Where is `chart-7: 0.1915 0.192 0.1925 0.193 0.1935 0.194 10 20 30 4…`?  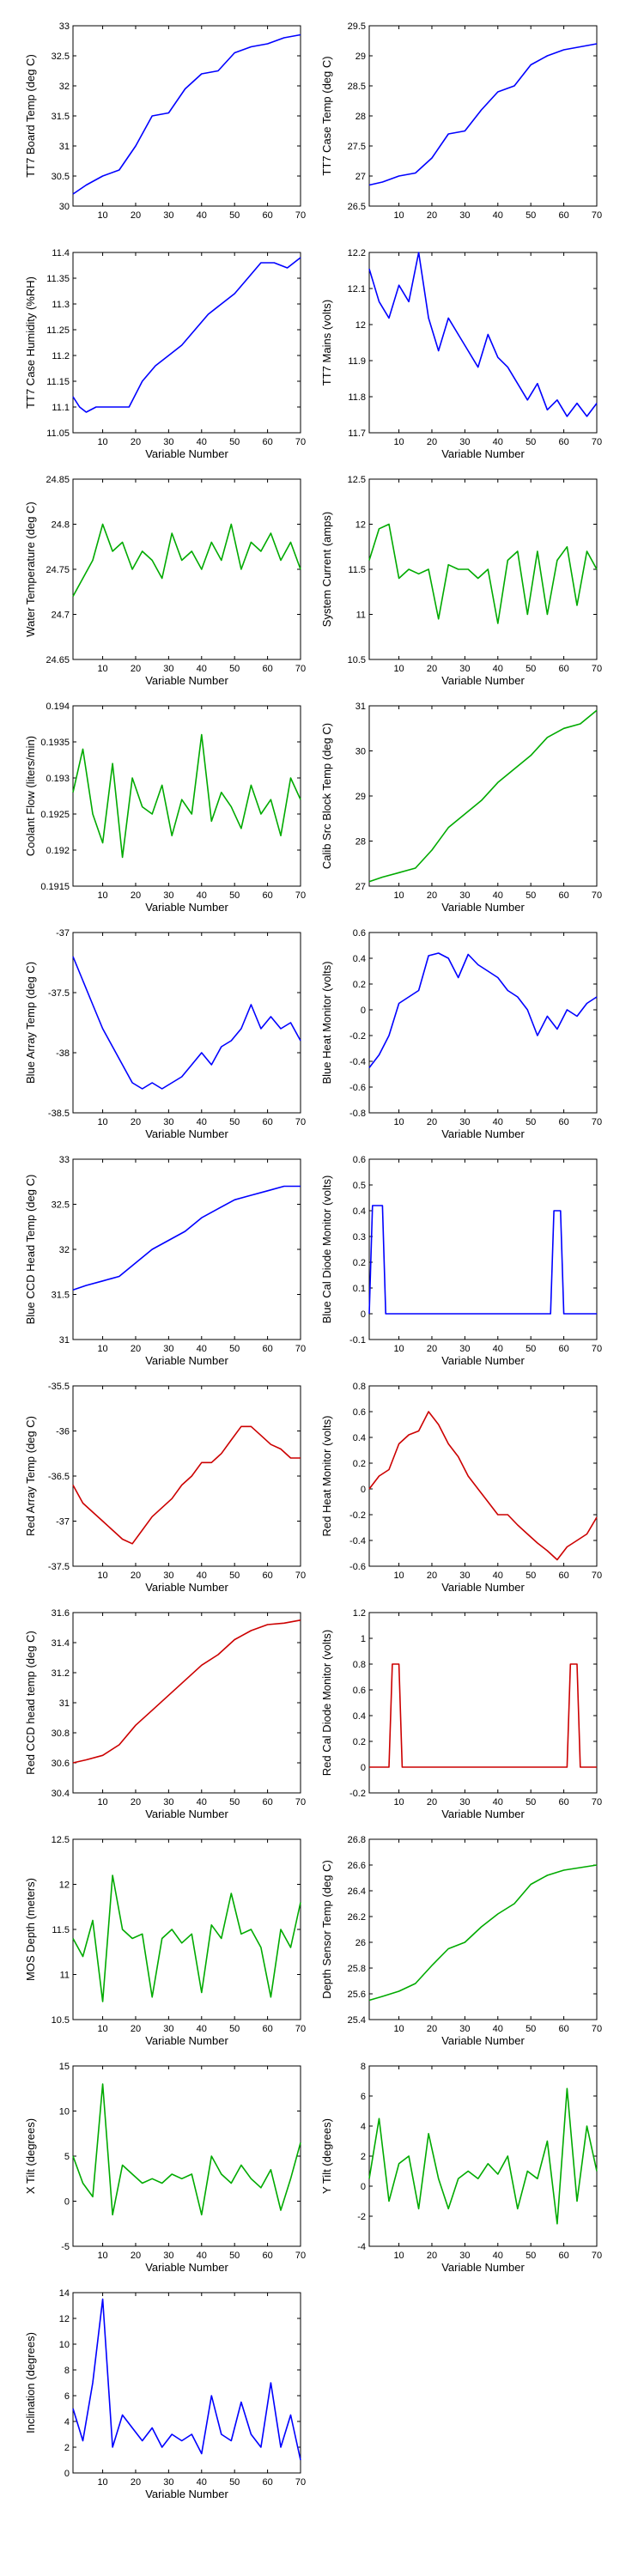
chart-7: 0.1915 0.192 0.1925 0.193 0.1935 0.194 10 20 30 4… is located at coordinates (165, 808).